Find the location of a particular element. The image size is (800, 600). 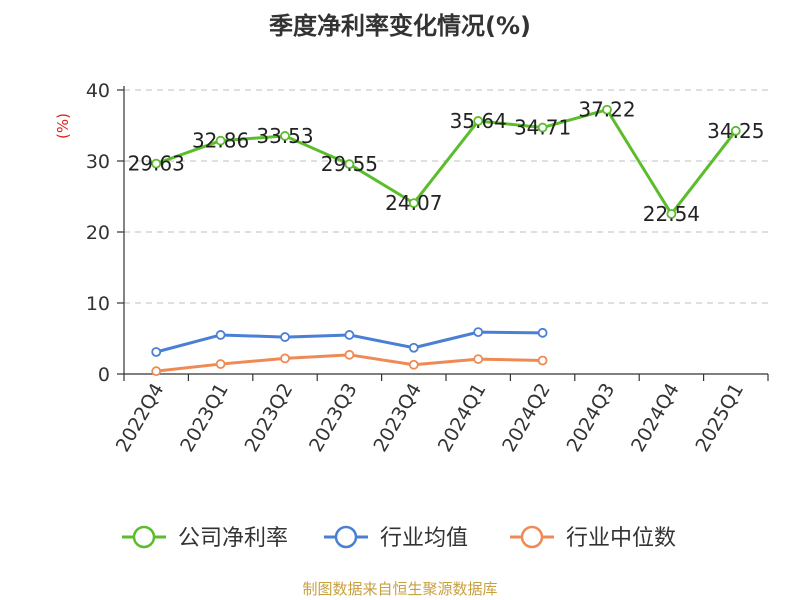

x-tick-label: 2025Q1 is located at coordinates (719, 418).